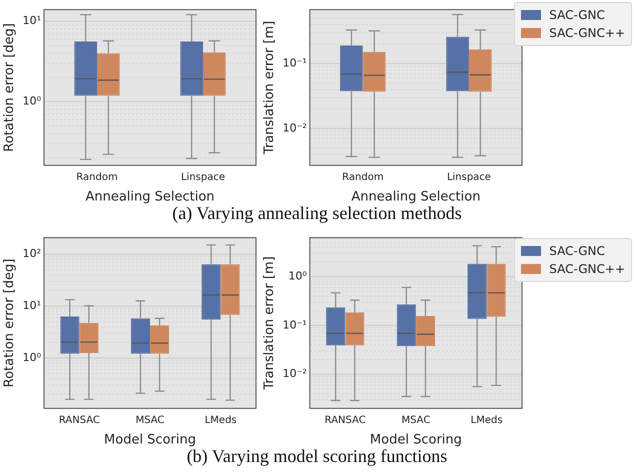 This screenshot has height=475, width=634. What do you see at coordinates (317, 456) in the screenshot?
I see `text: (b) Varying model scoring functions` at bounding box center [317, 456].